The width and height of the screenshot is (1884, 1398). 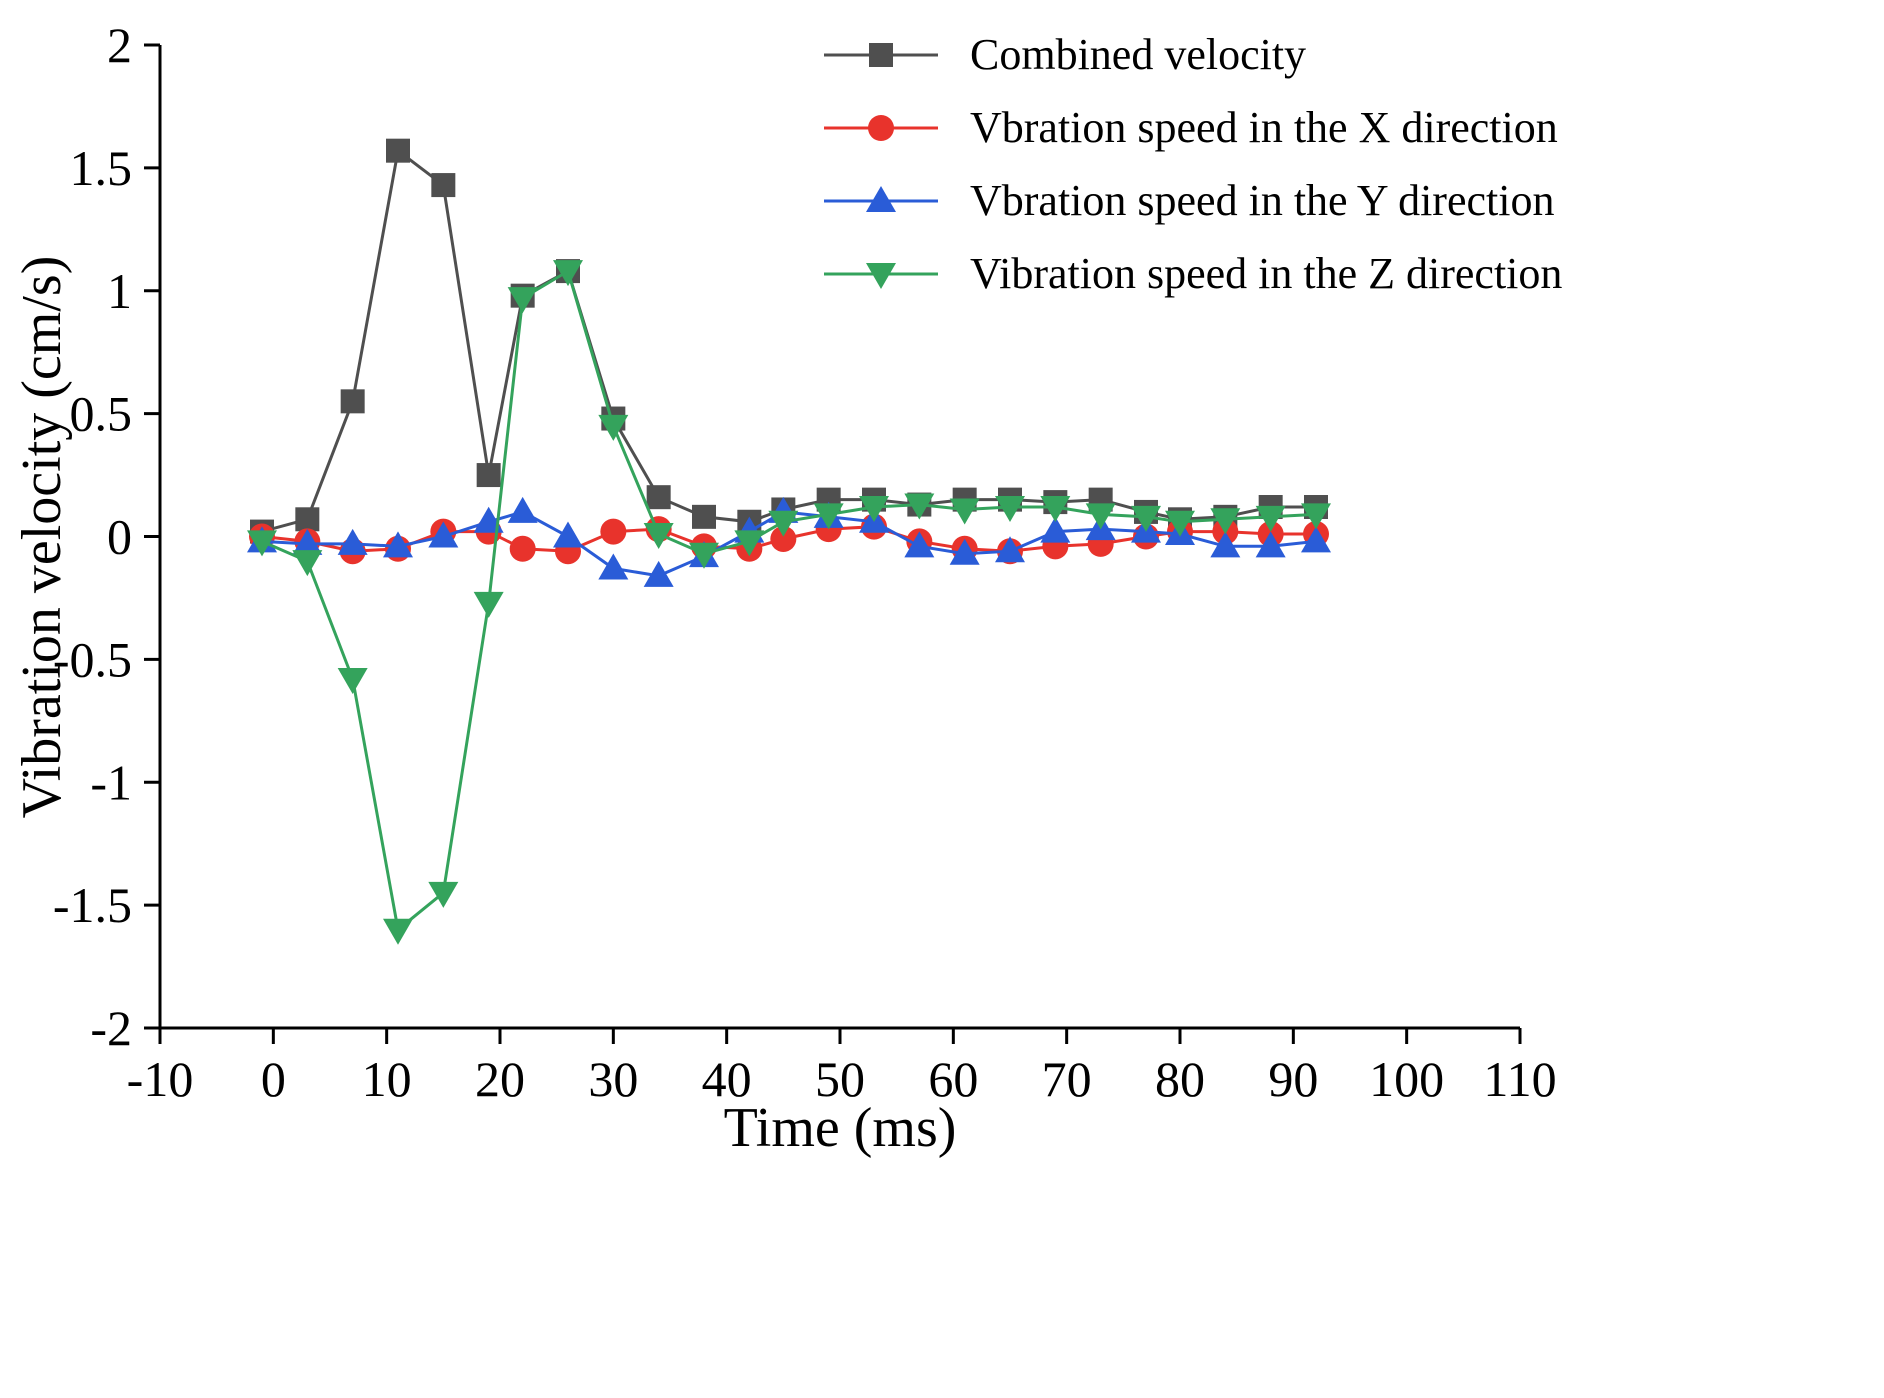 I want to click on y-tick-label: 2, so click(x=119, y=45).